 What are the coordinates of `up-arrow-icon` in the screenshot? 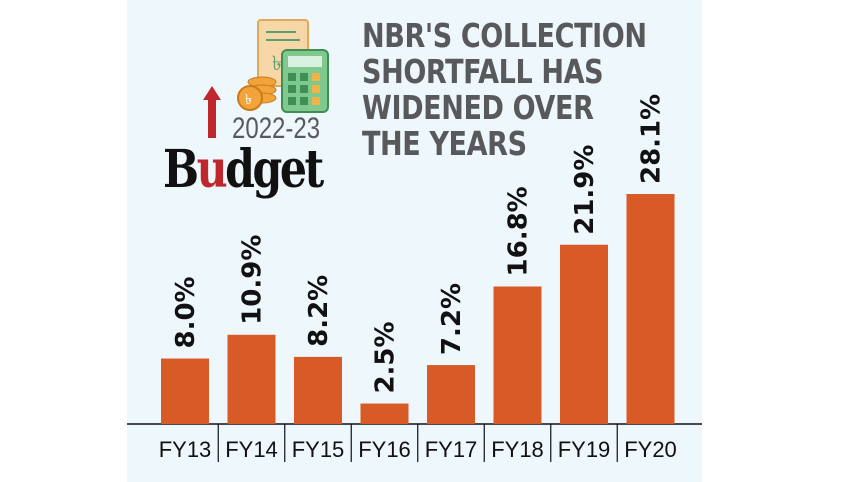 It's located at (212, 112).